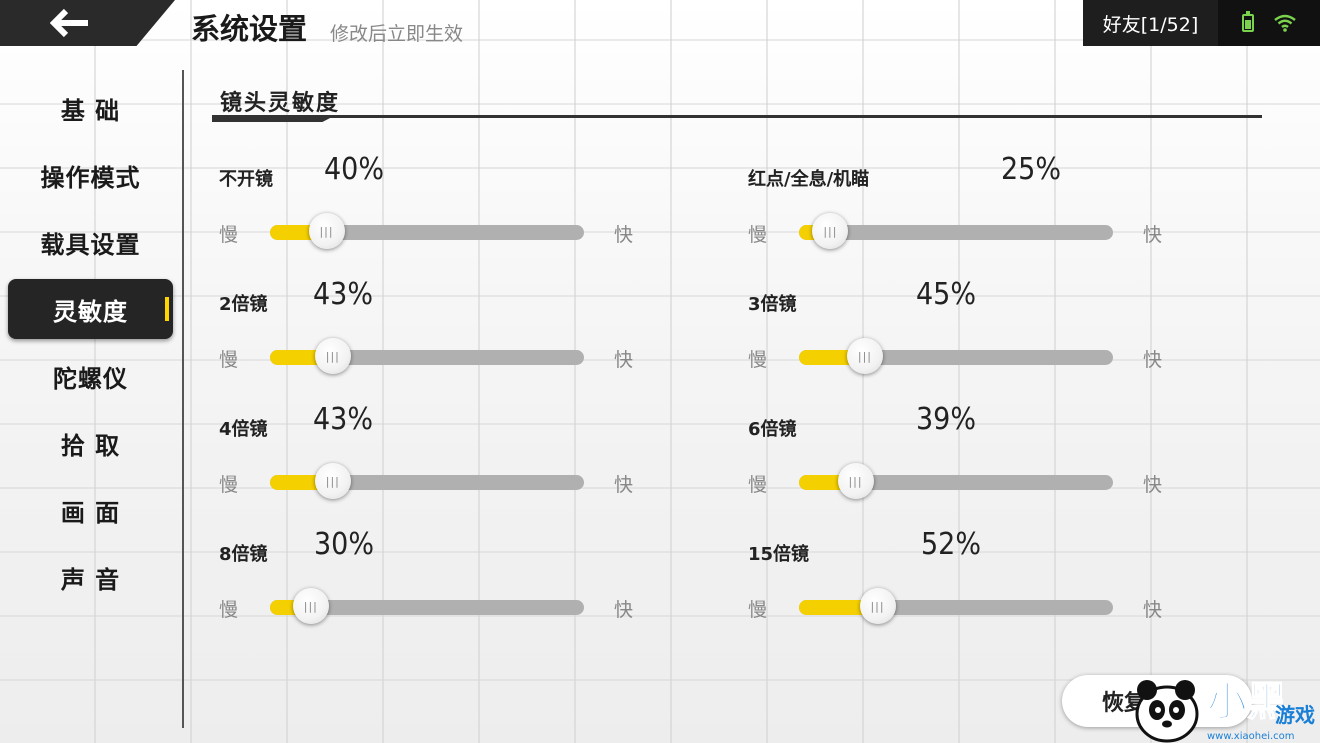  Describe the element at coordinates (951, 544) in the screenshot. I see `slider-value: 52%` at that location.